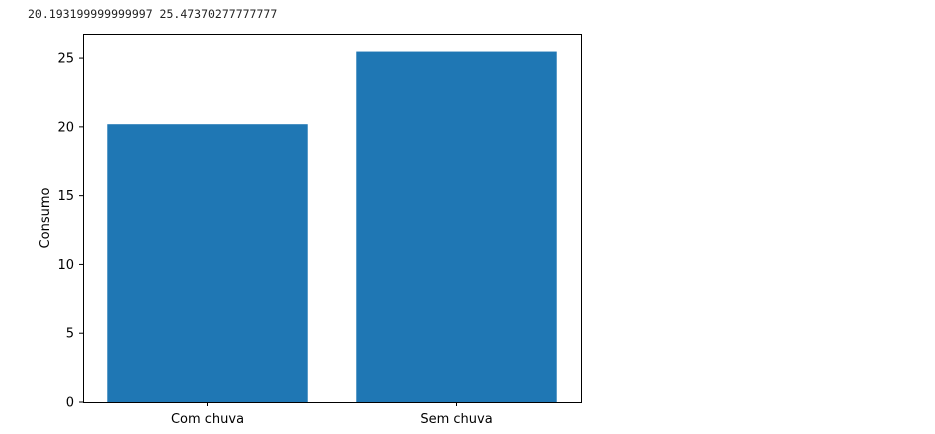 This screenshot has width=935, height=434. I want to click on y-tick-label: 20, so click(65, 127).